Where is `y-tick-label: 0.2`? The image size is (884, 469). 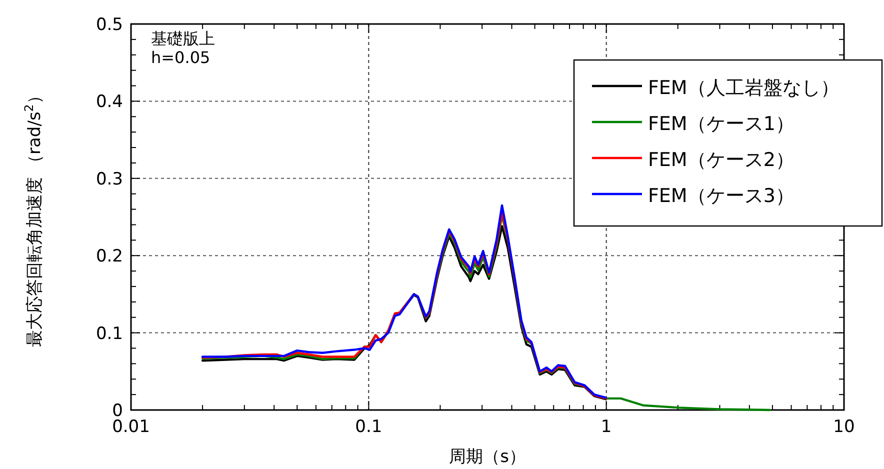
y-tick-label: 0.2 is located at coordinates (109, 256).